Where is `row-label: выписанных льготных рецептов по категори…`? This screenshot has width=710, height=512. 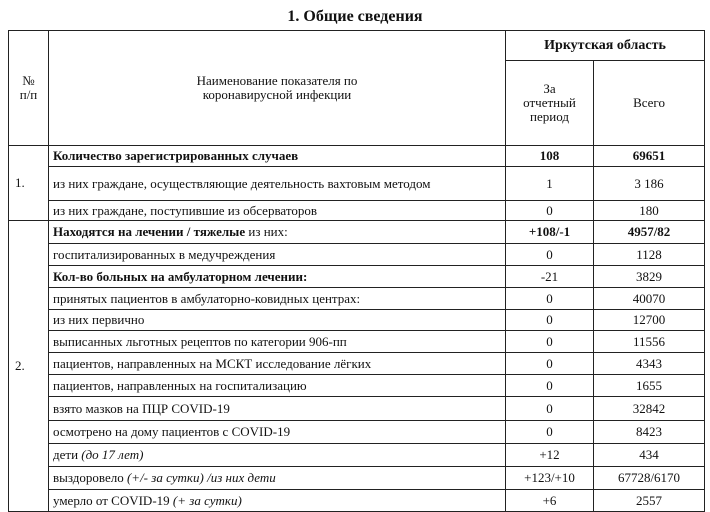
row-label: выписанных льготных рецептов по категори… is located at coordinates (277, 341).